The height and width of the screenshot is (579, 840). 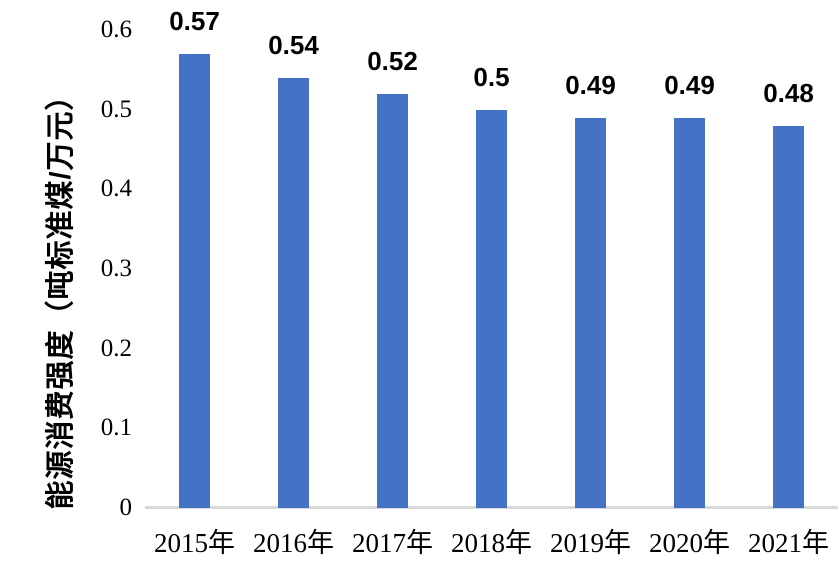 I want to click on bar-value-label: 0.48, so click(x=788, y=92).